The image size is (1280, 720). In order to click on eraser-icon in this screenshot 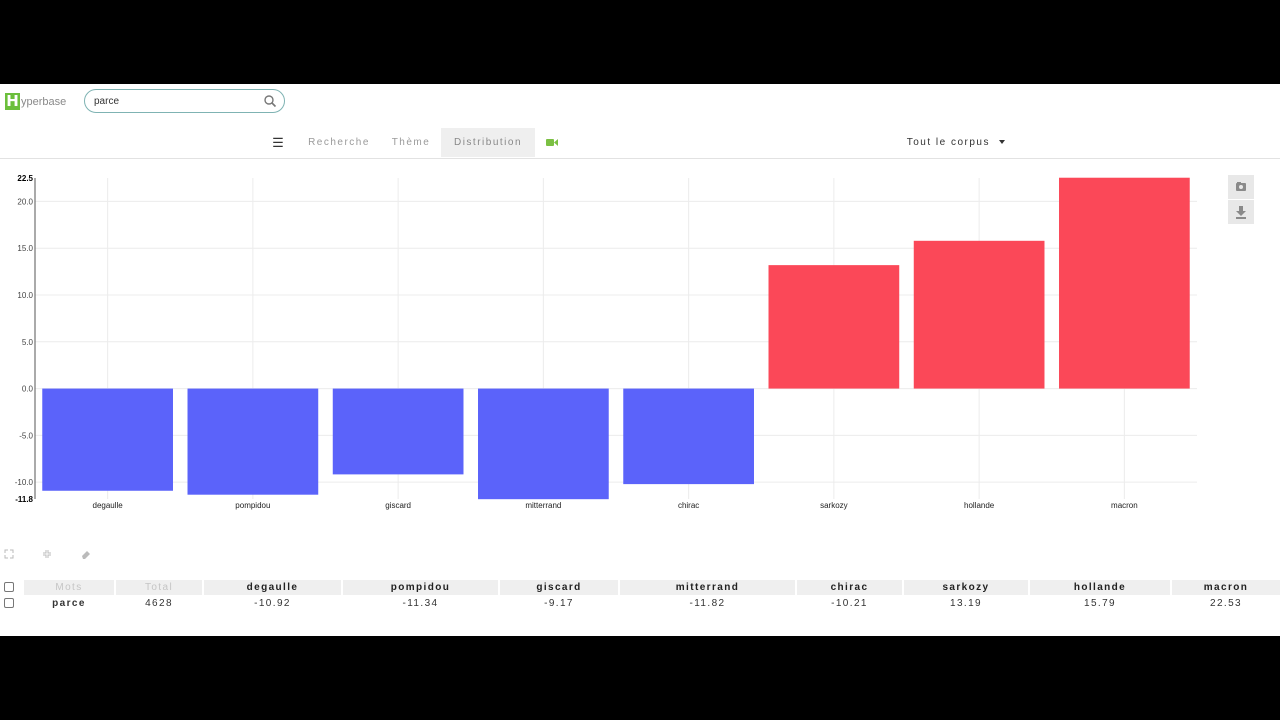, I will do `click(86, 554)`.